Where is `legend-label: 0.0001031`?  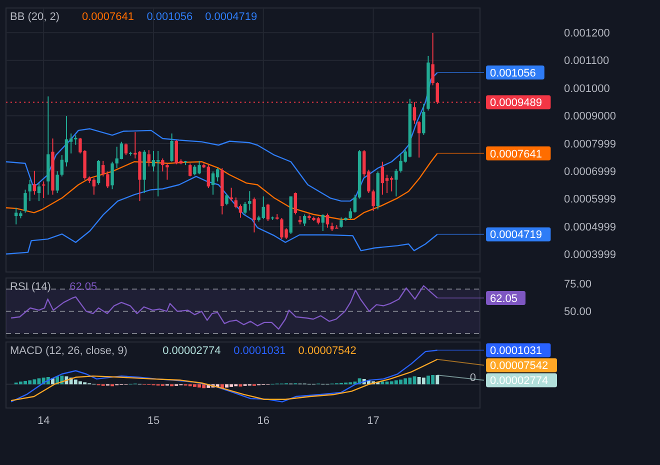 legend-label: 0.0001031 is located at coordinates (516, 351).